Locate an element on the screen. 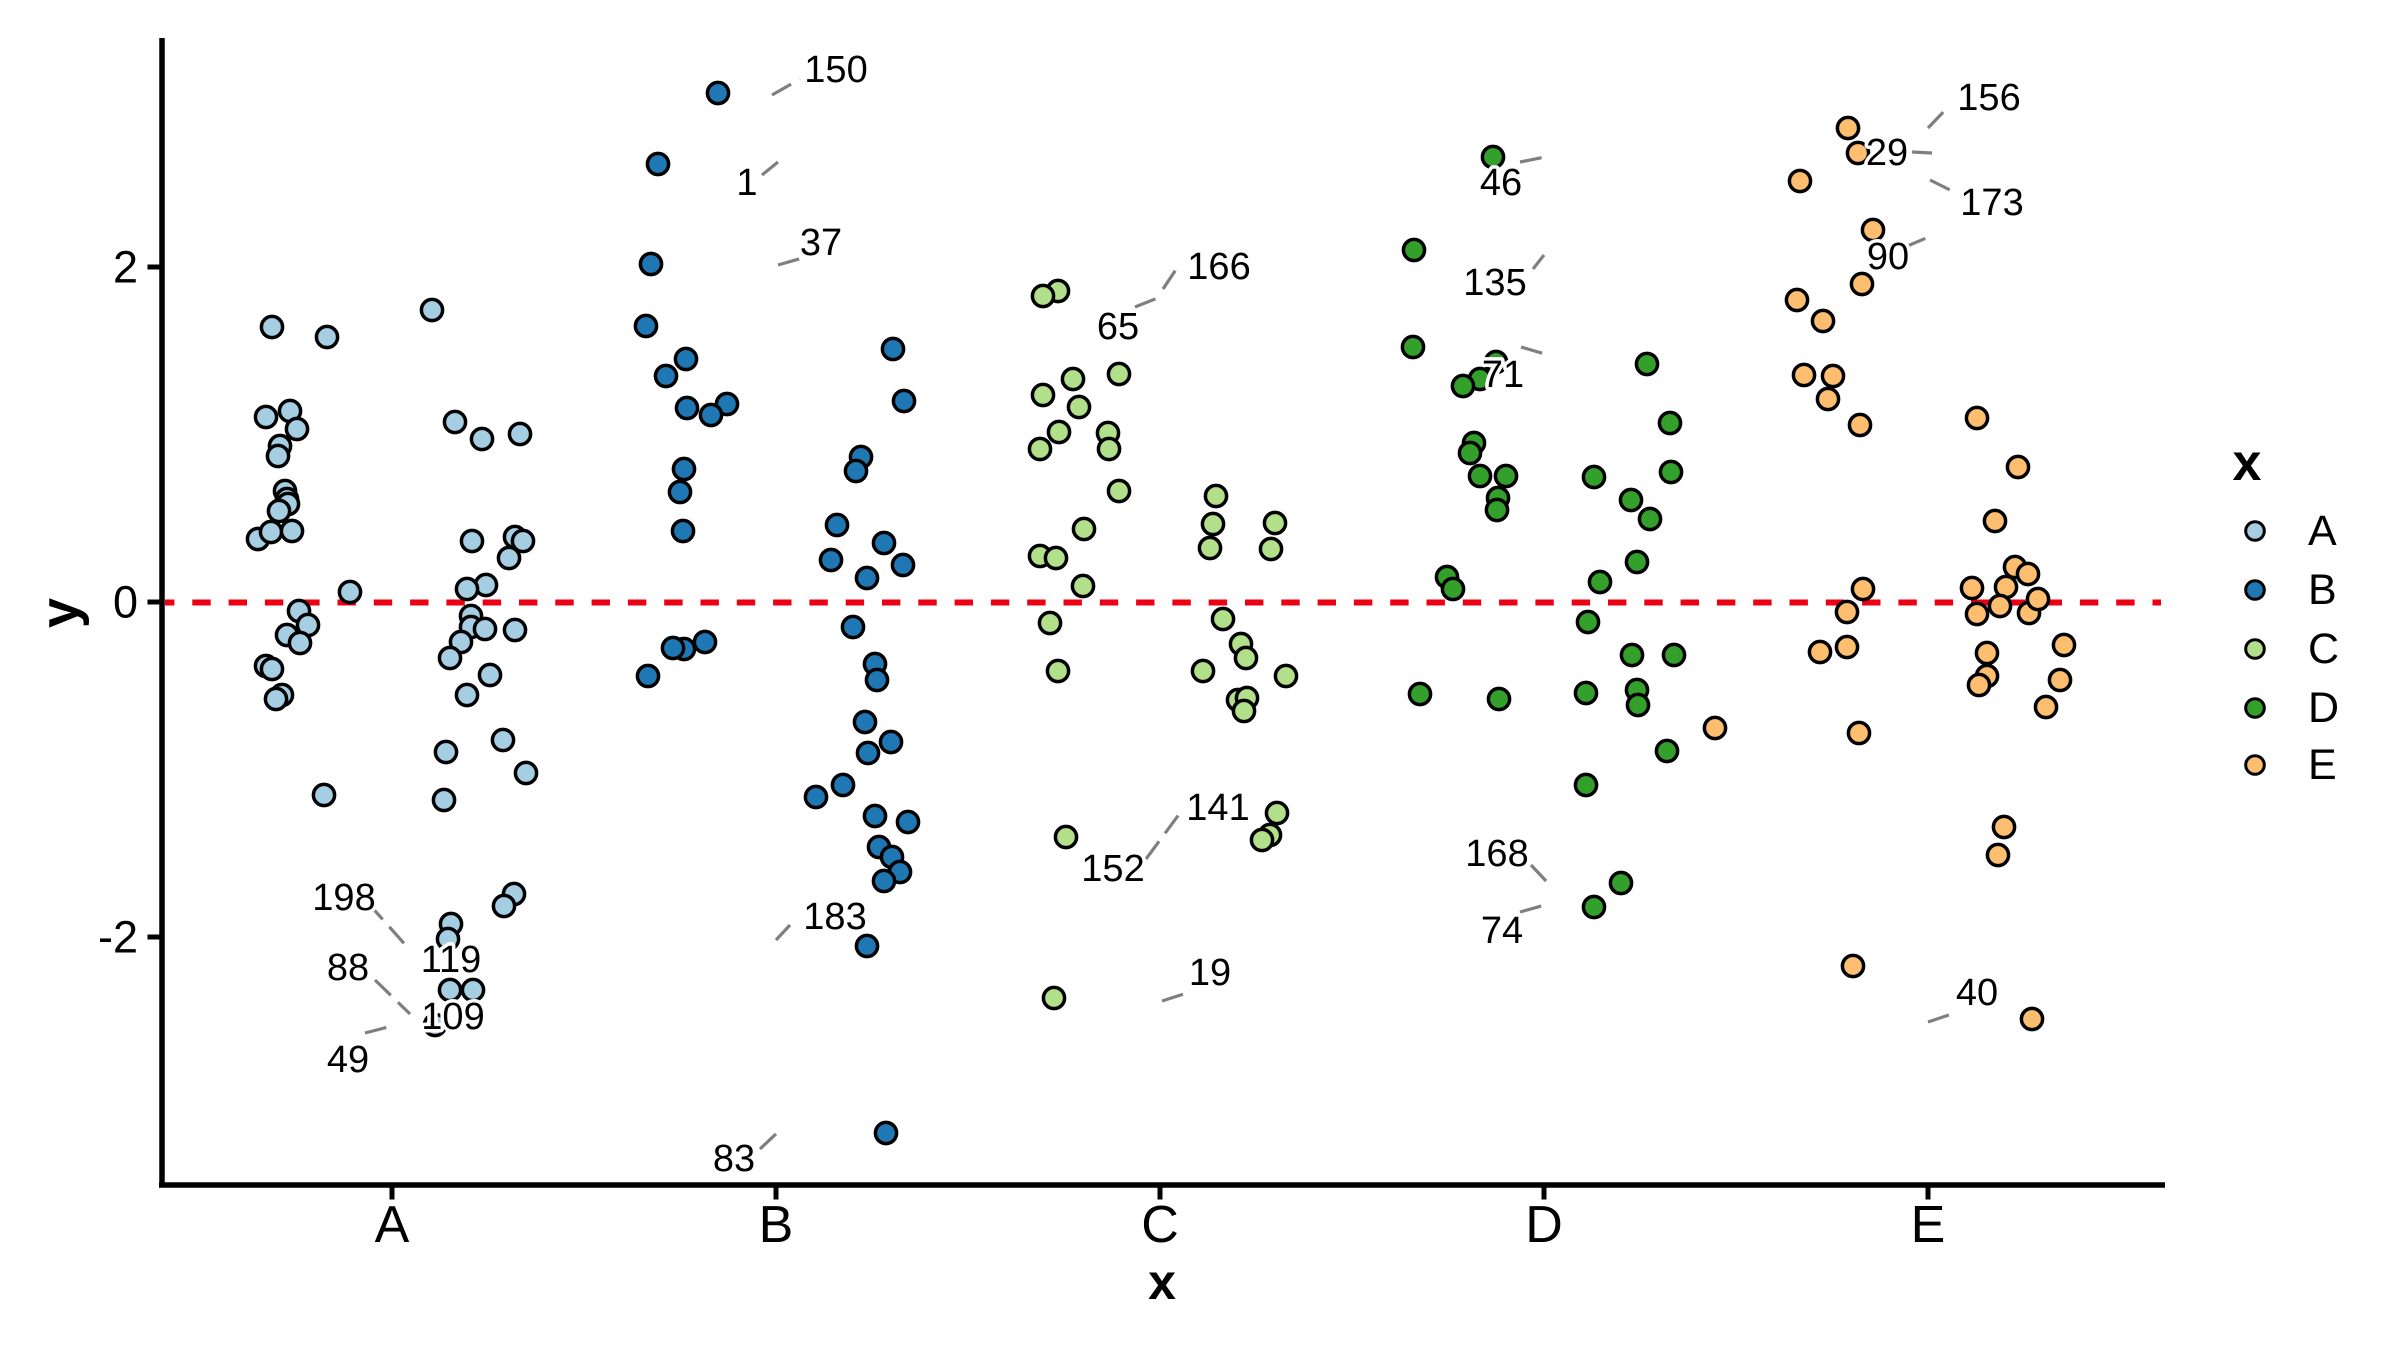  svg-text: 156 is located at coordinates (1988, 98).